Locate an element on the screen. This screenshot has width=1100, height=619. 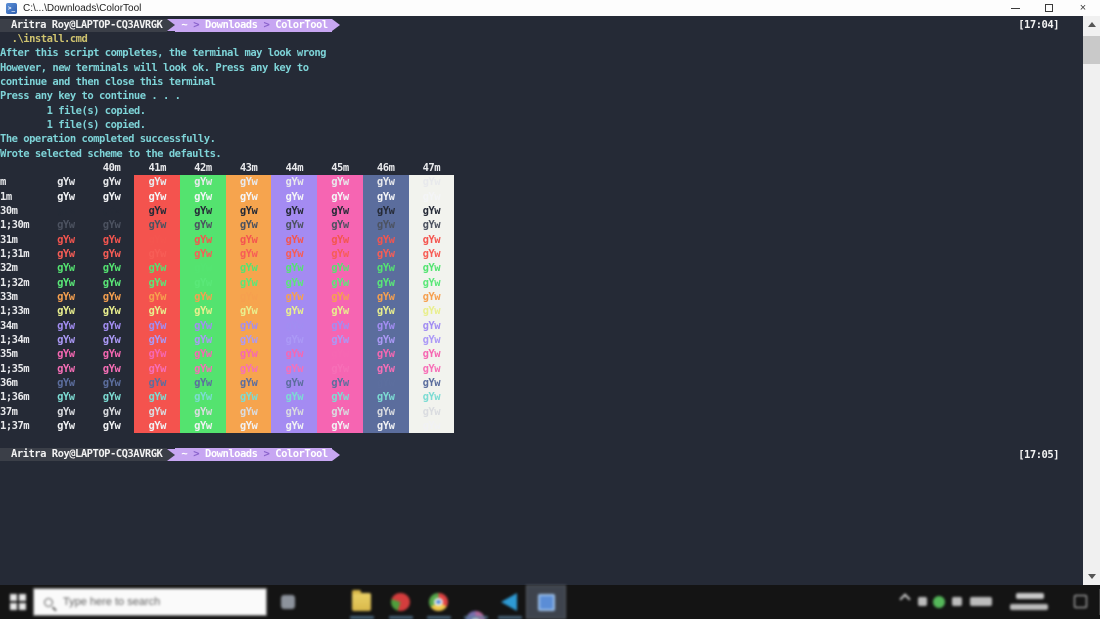
color-table-row: 36m gYw gYw gYw gYw gYw gYw gYw gYw gYw is located at coordinates (541, 383).